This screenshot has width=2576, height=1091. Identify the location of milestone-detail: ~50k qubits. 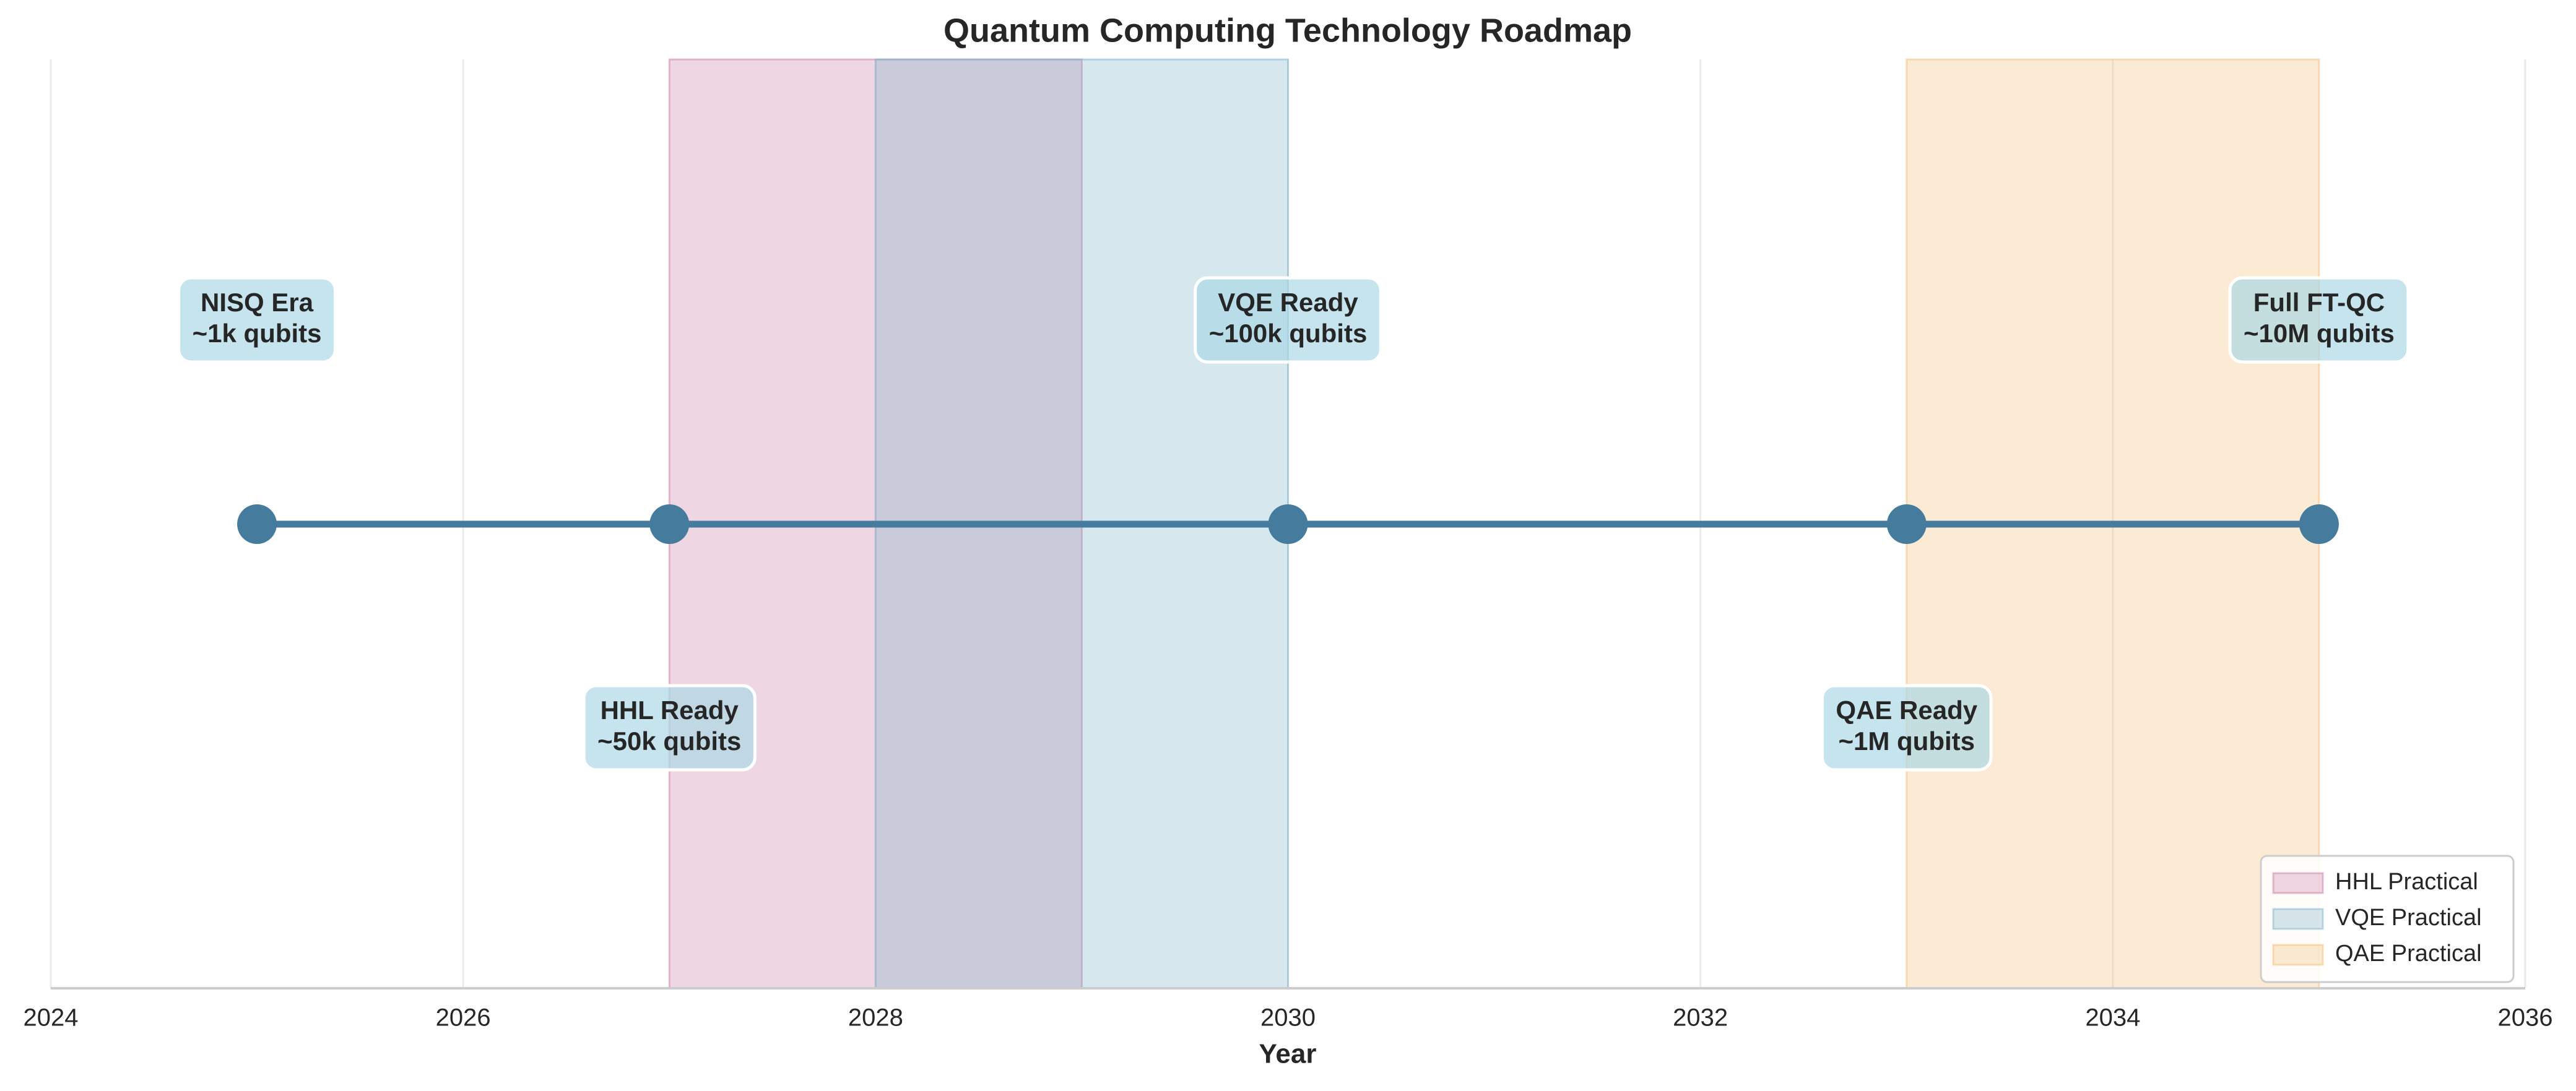
(669, 741).